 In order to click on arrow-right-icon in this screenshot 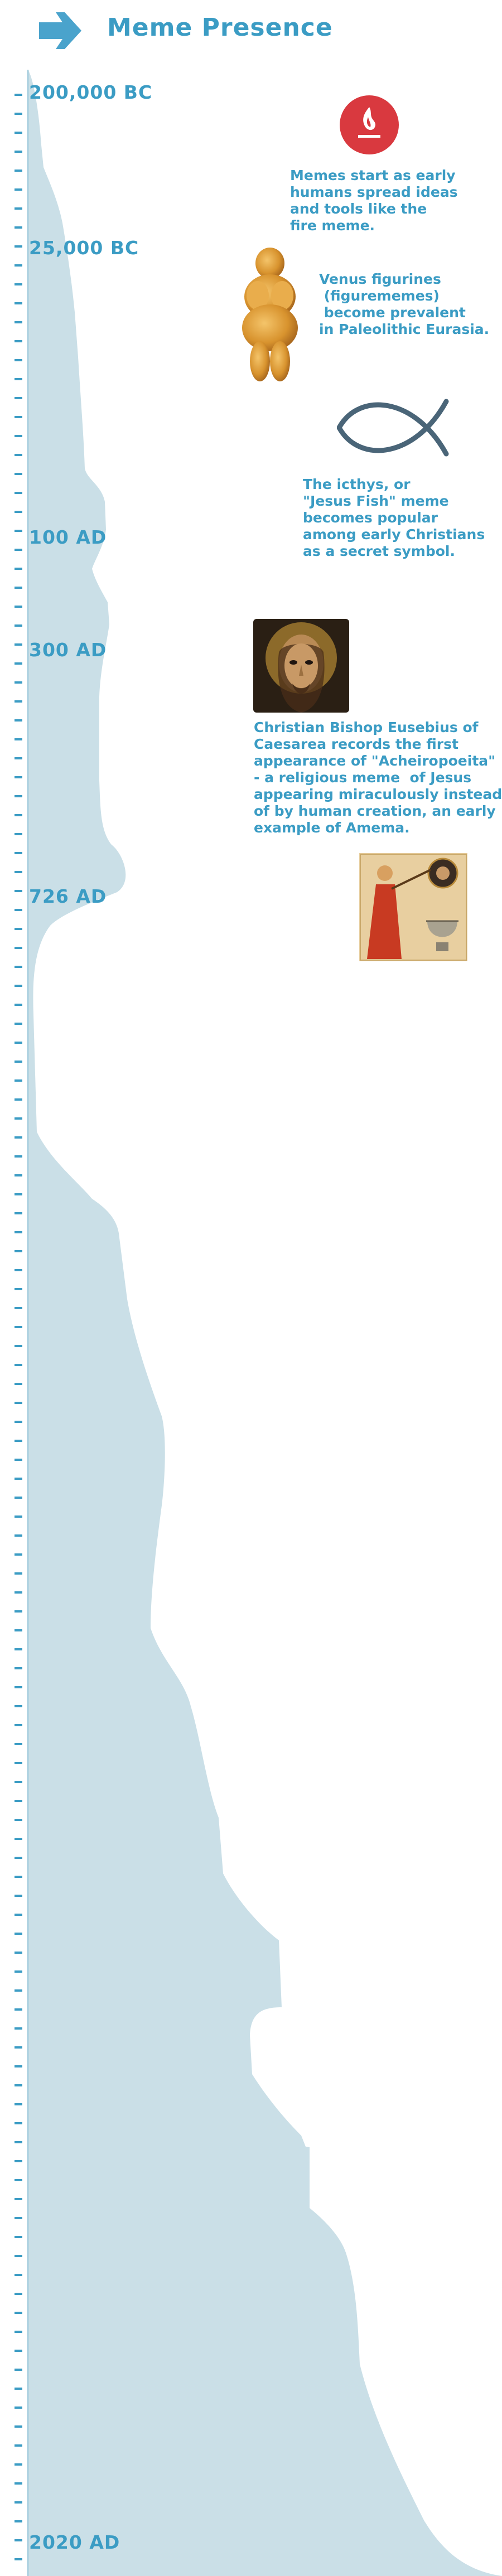, I will do `click(60, 31)`.